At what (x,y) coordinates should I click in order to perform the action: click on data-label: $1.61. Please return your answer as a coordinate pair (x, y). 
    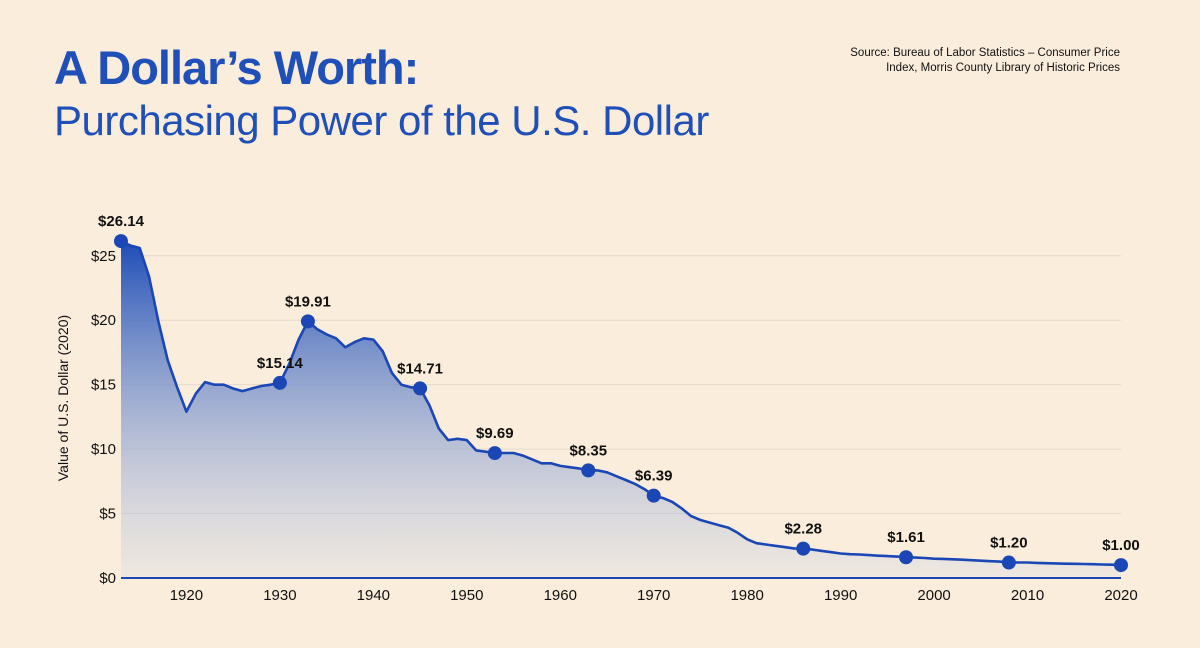
    Looking at the image, I should click on (906, 537).